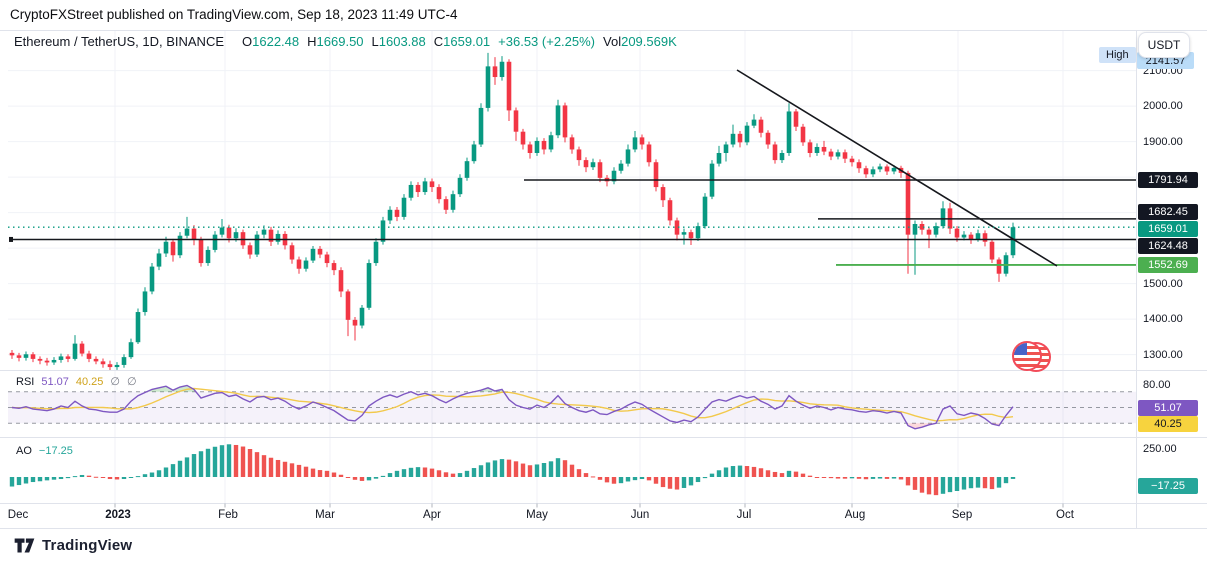 The height and width of the screenshot is (564, 1207). Describe the element at coordinates (438, 41) in the screenshot. I see `close-label: C` at that location.